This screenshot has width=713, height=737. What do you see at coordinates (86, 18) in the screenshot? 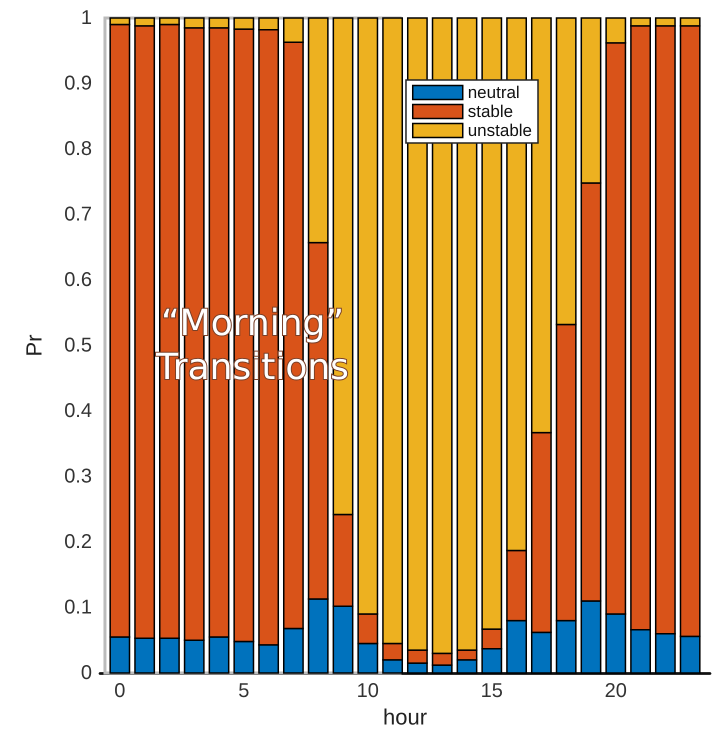
I see `y-tick-label: 1` at bounding box center [86, 18].